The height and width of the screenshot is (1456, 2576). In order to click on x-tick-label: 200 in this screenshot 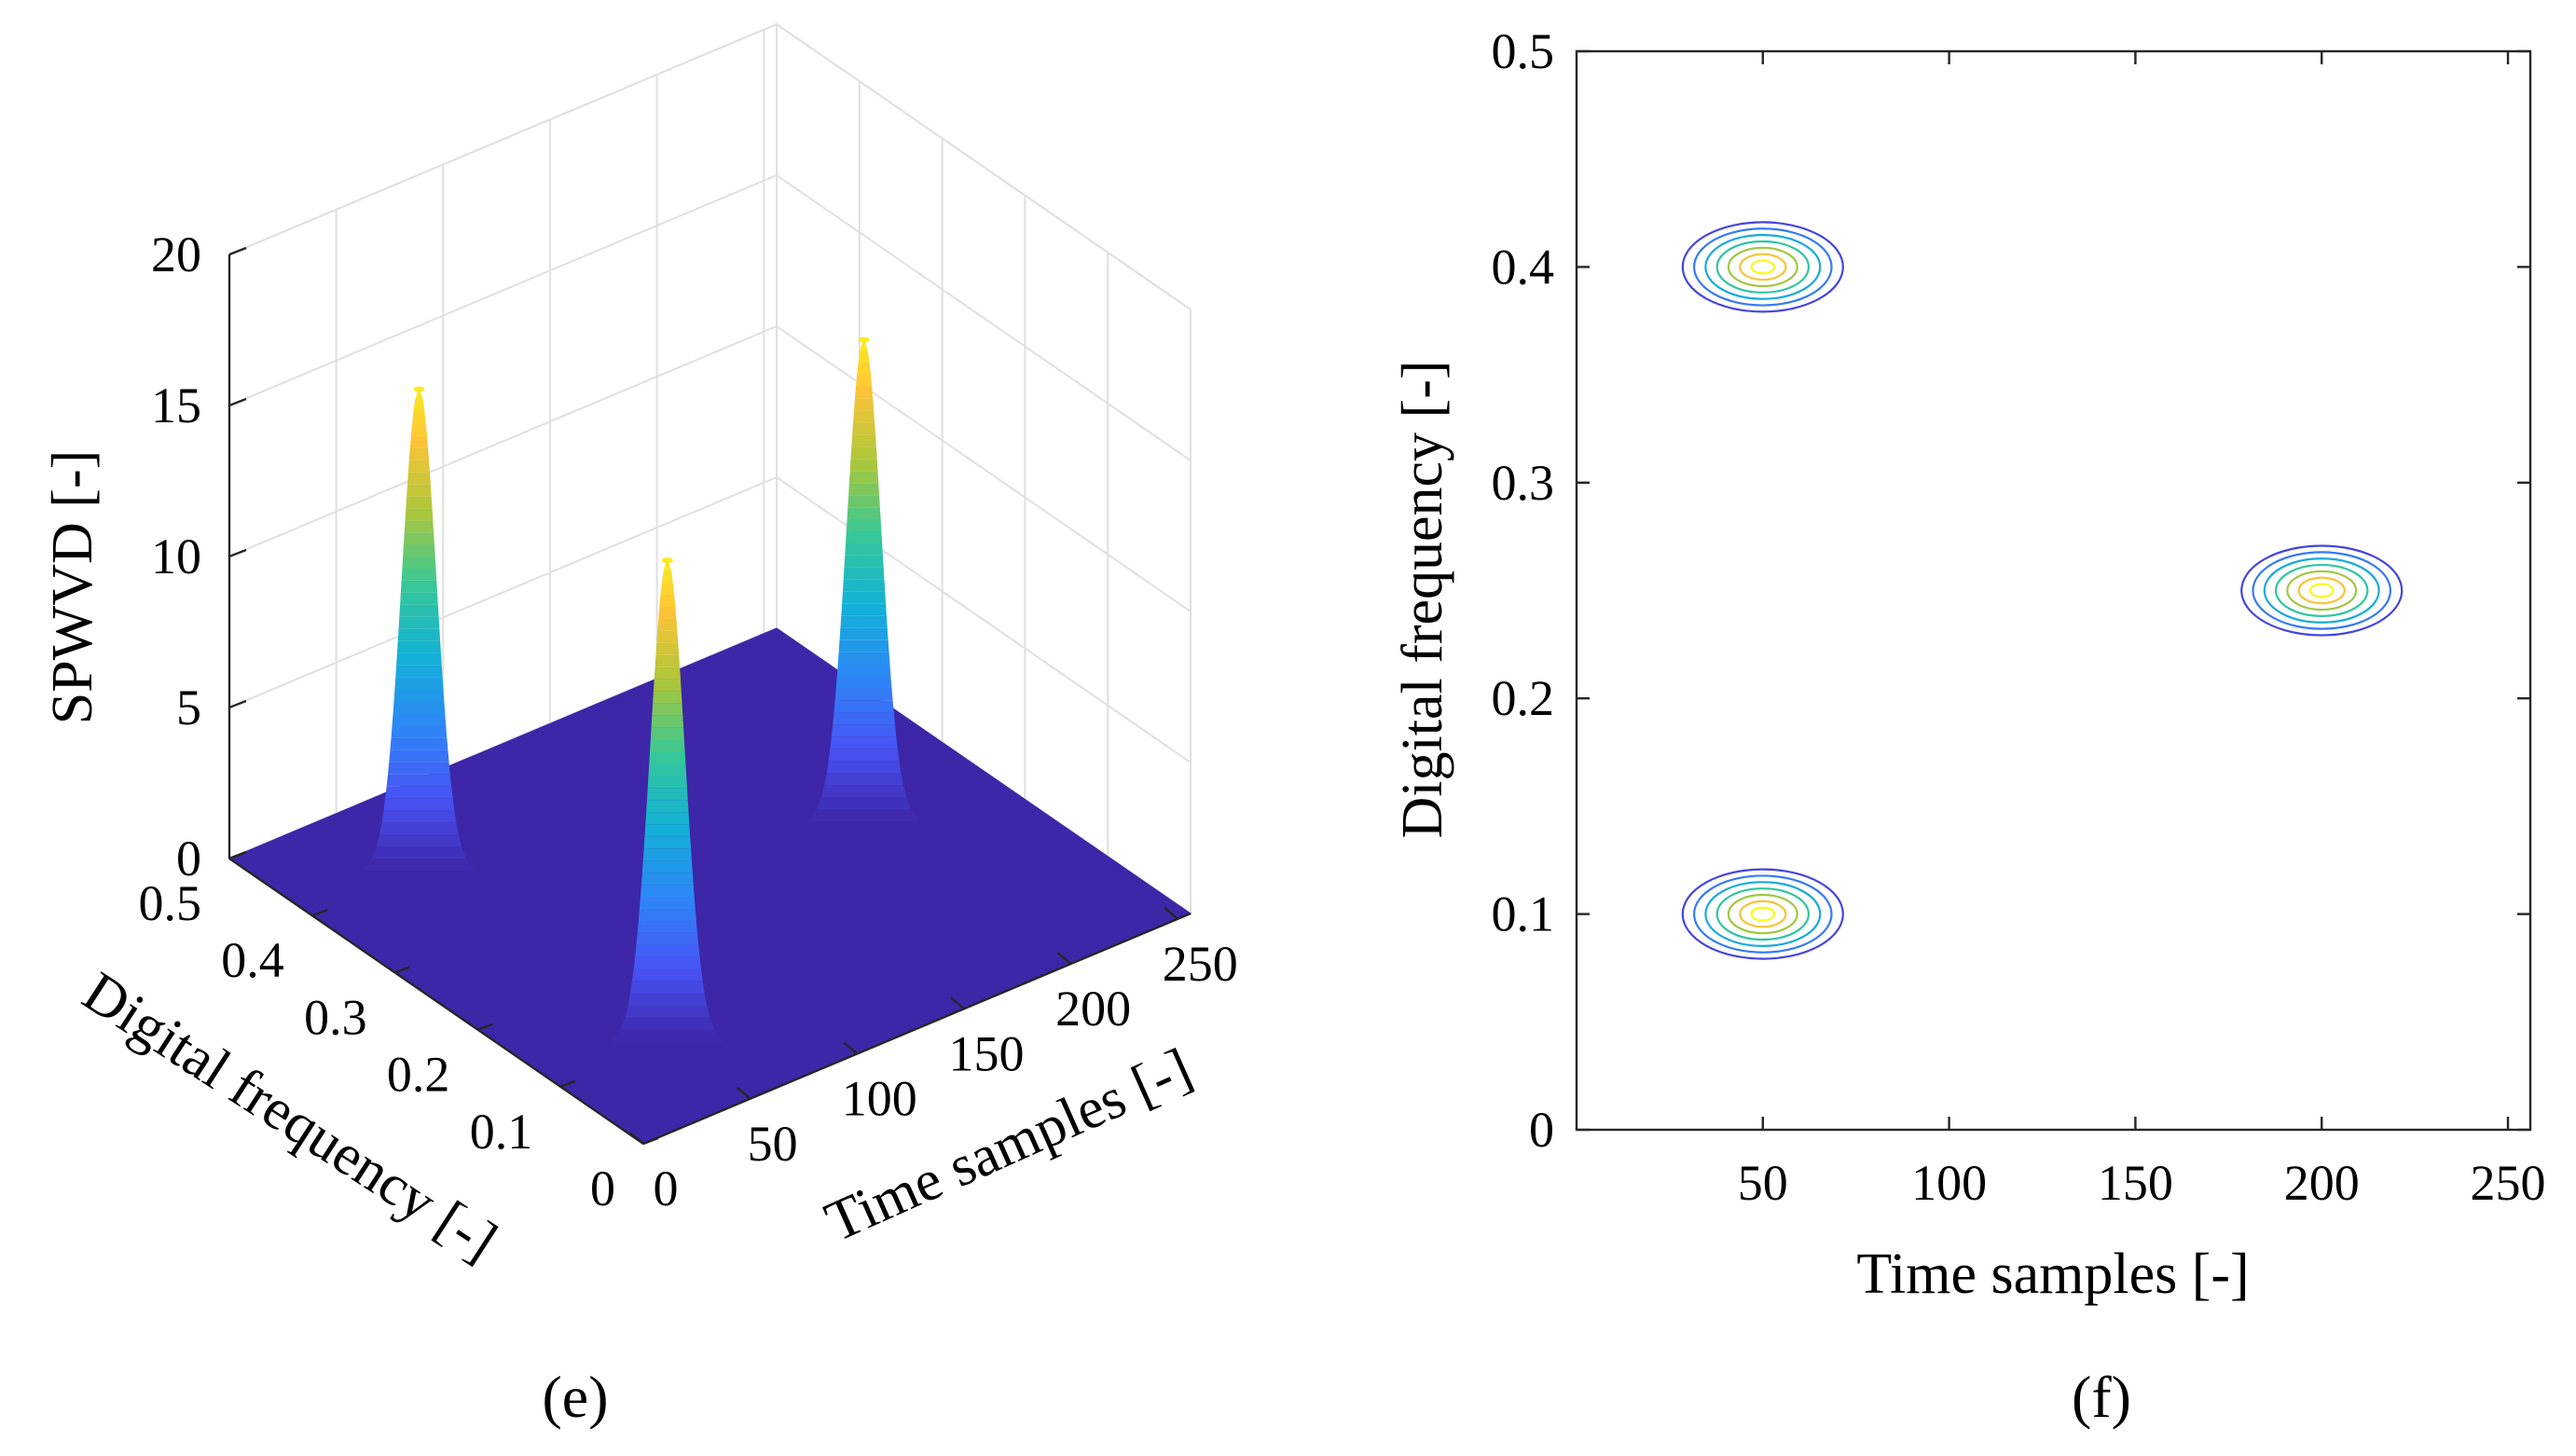, I will do `click(1093, 1009)`.